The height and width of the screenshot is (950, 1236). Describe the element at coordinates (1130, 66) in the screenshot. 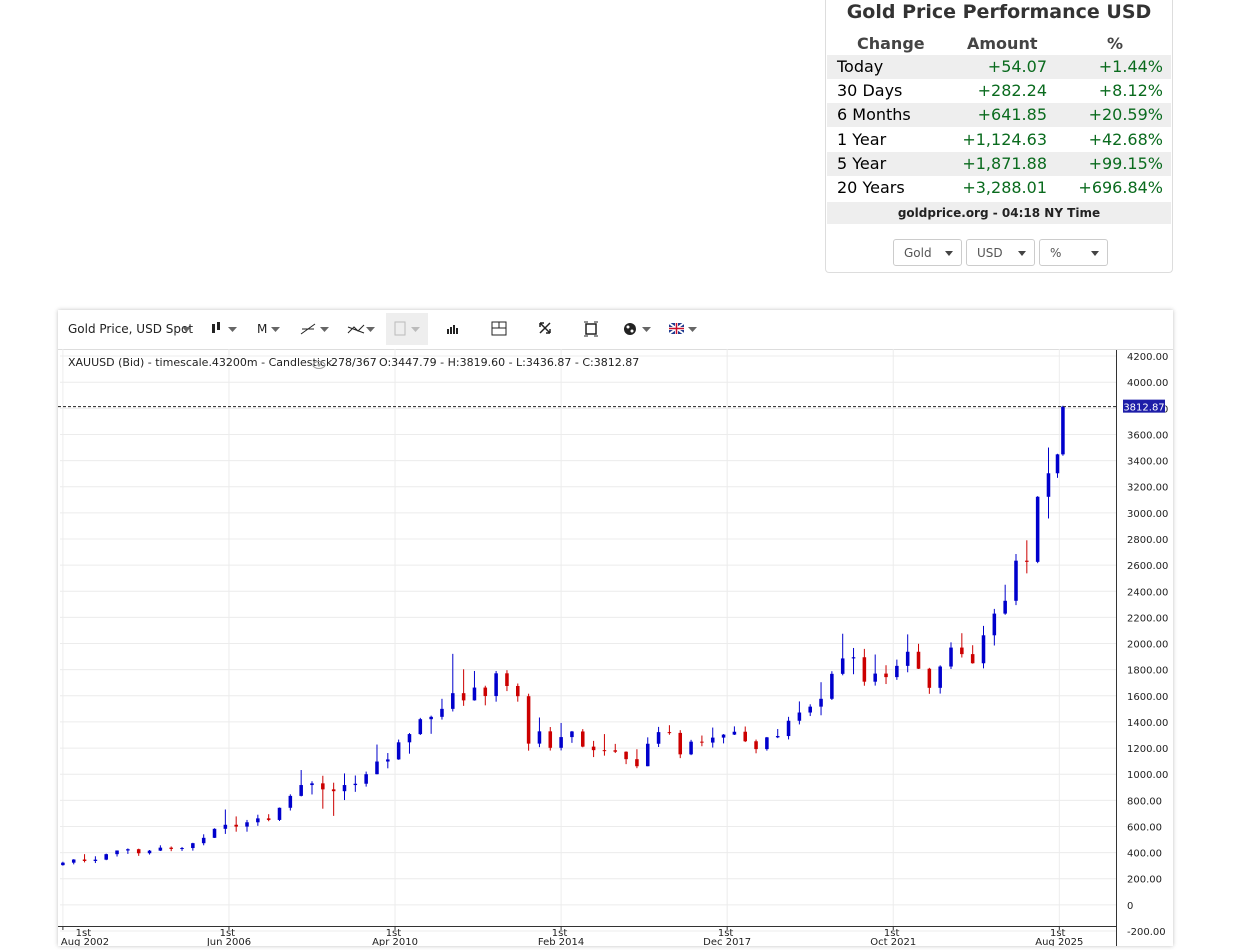

I see `percent: +1.44%` at that location.